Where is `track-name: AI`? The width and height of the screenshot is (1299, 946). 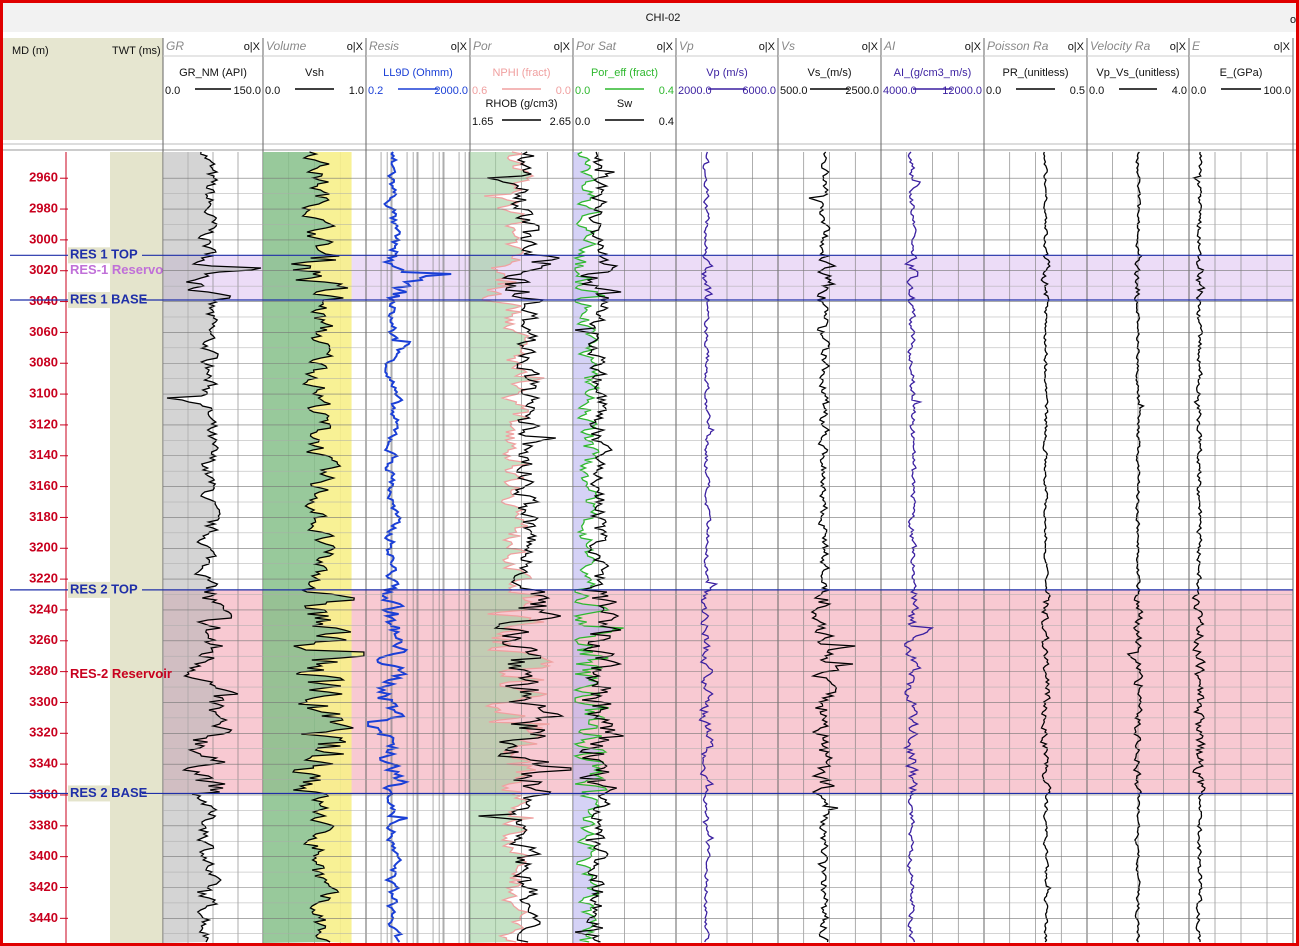
track-name: AI is located at coordinates (889, 46).